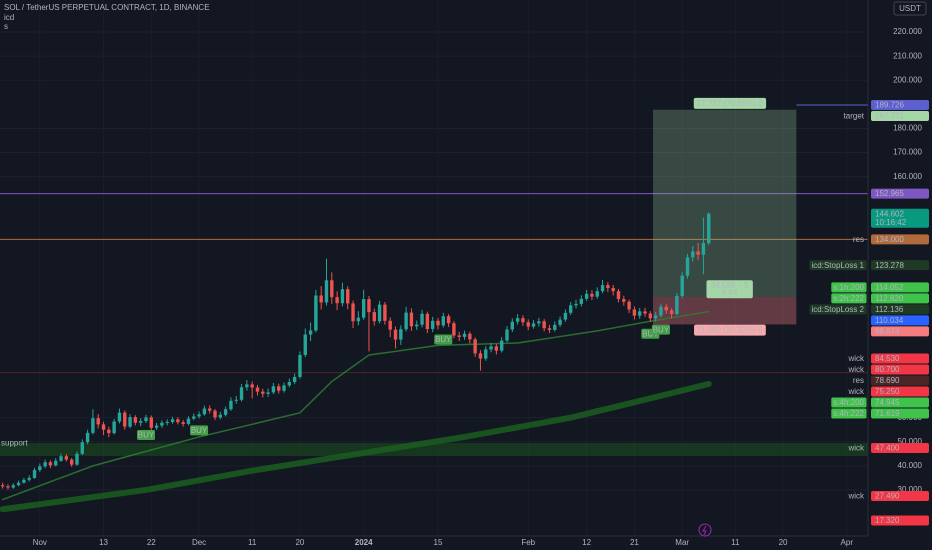  Describe the element at coordinates (900, 275) in the screenshot. I see `price-axis` at that location.